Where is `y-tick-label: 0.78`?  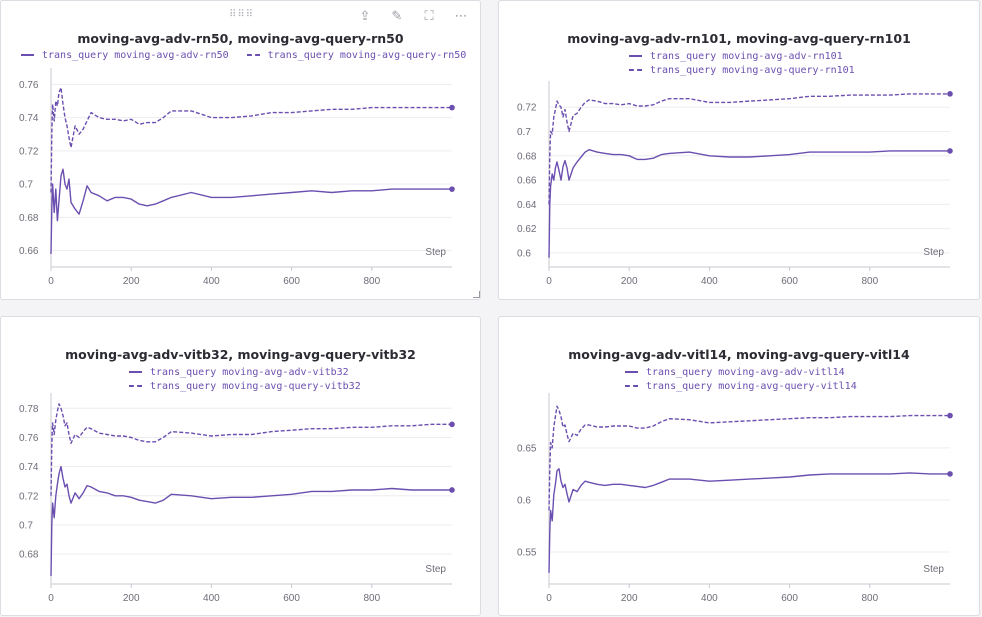 y-tick-label: 0.78 is located at coordinates (29, 409).